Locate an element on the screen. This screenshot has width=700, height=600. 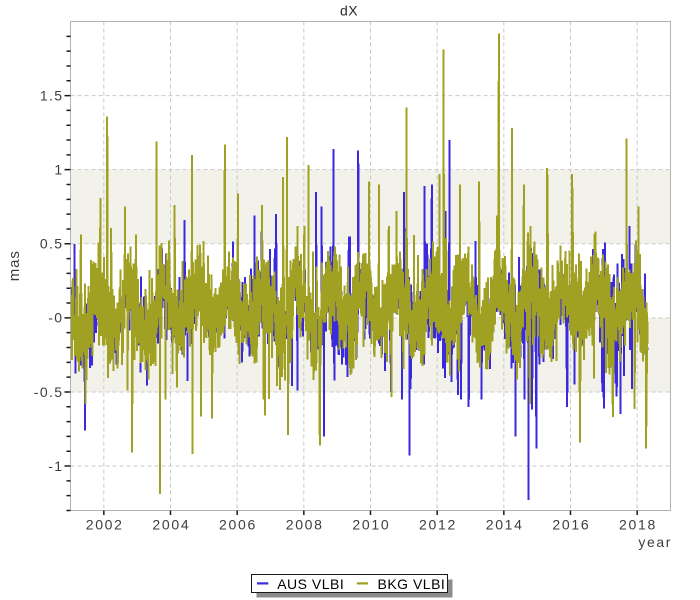
svg-text: 2016 is located at coordinates (571, 525).